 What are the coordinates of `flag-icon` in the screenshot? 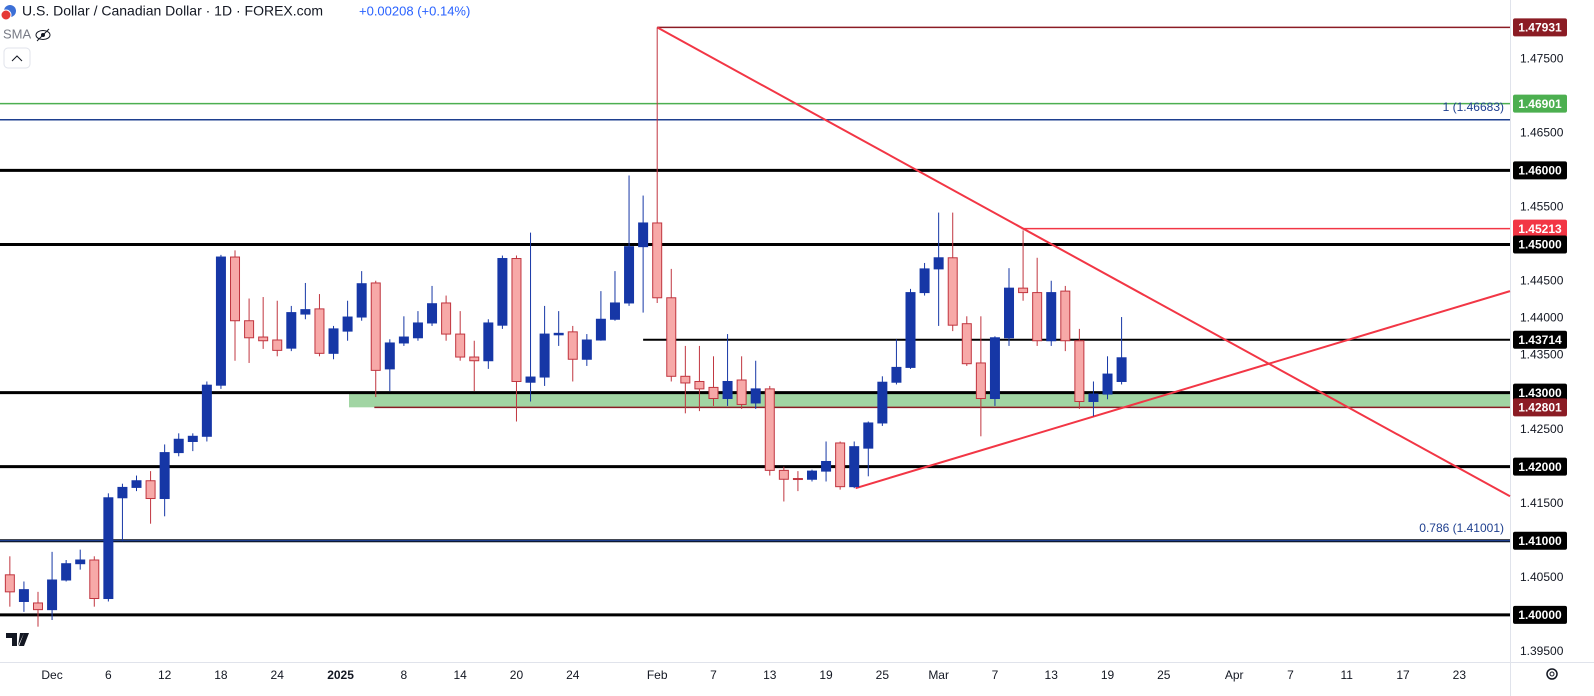 It's located at (6, 15).